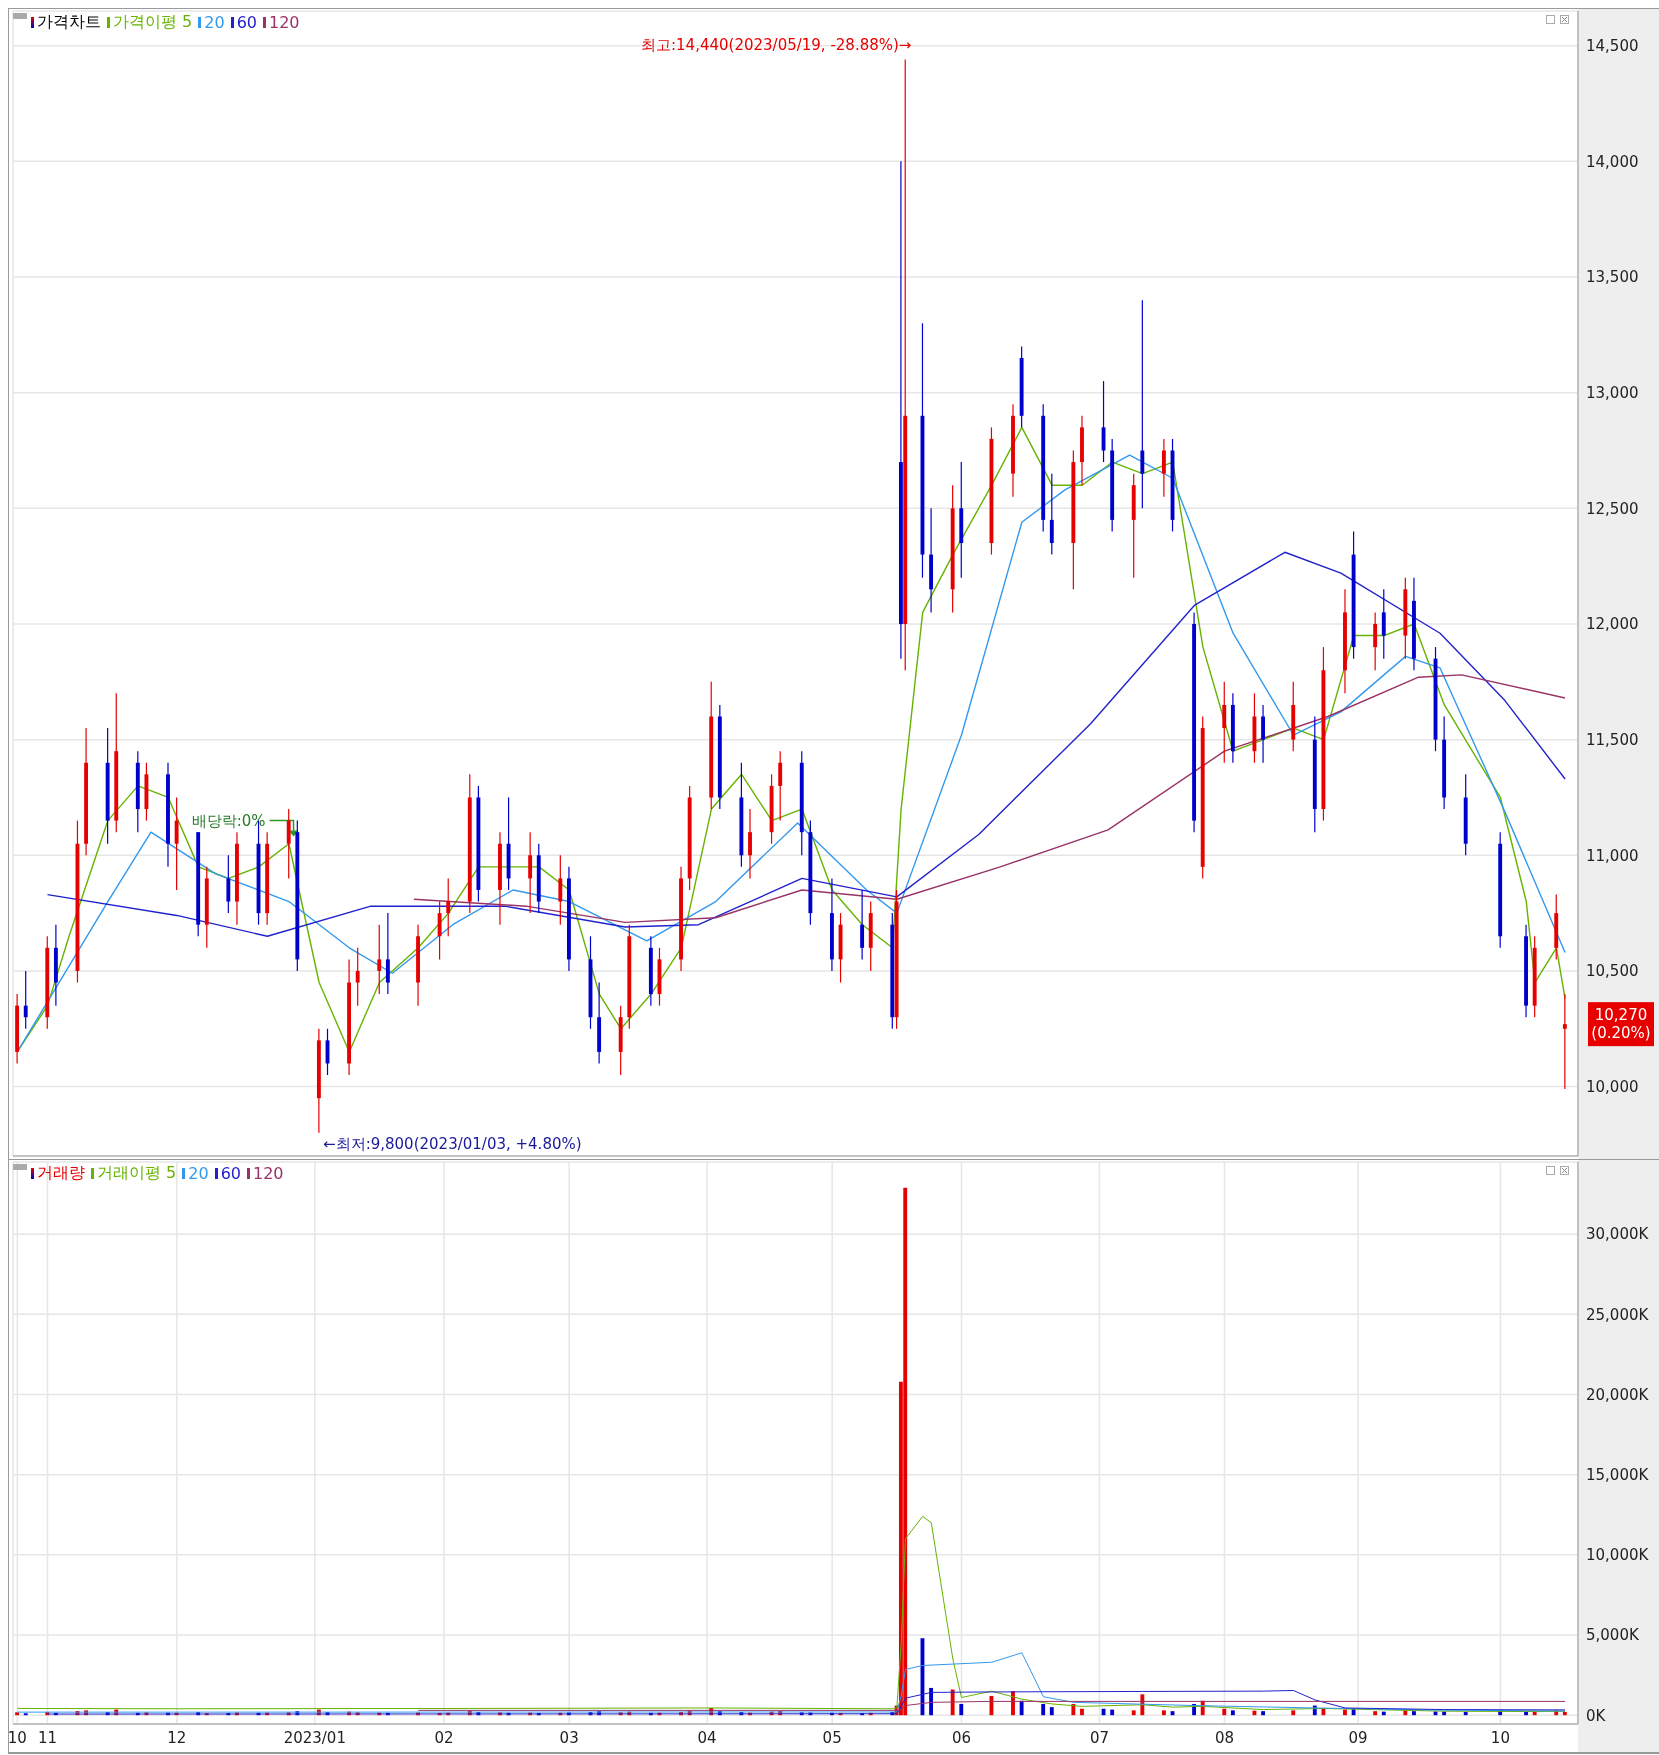 The image size is (1659, 1755). What do you see at coordinates (1613, 1635) in the screenshot?
I see `y-tick-label: 5,000K` at bounding box center [1613, 1635].